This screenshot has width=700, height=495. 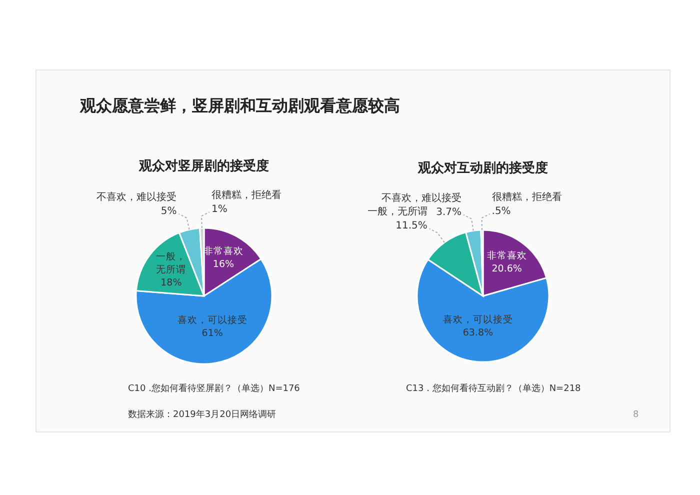 I want to click on text: 观众愿意尝鲜，竖屏剧和互动剧观看意愿较高, so click(x=239, y=105).